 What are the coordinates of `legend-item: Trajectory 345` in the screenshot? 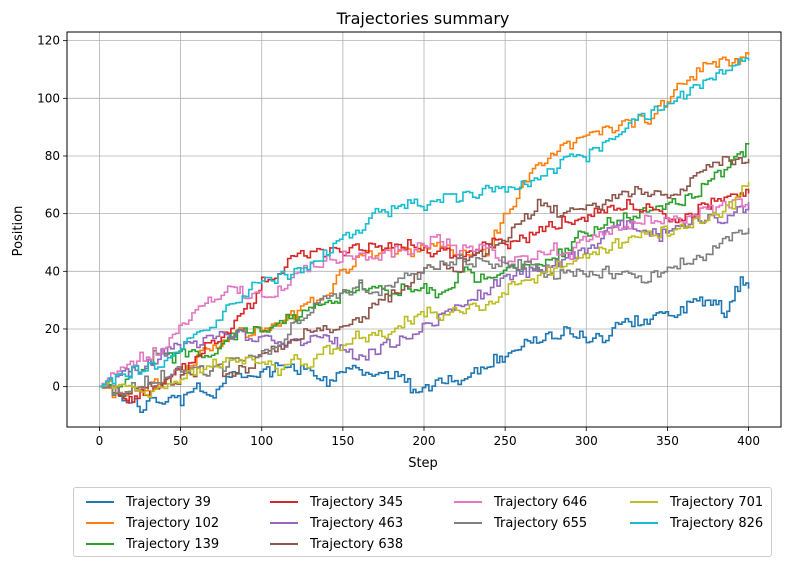 It's located at (336, 502).